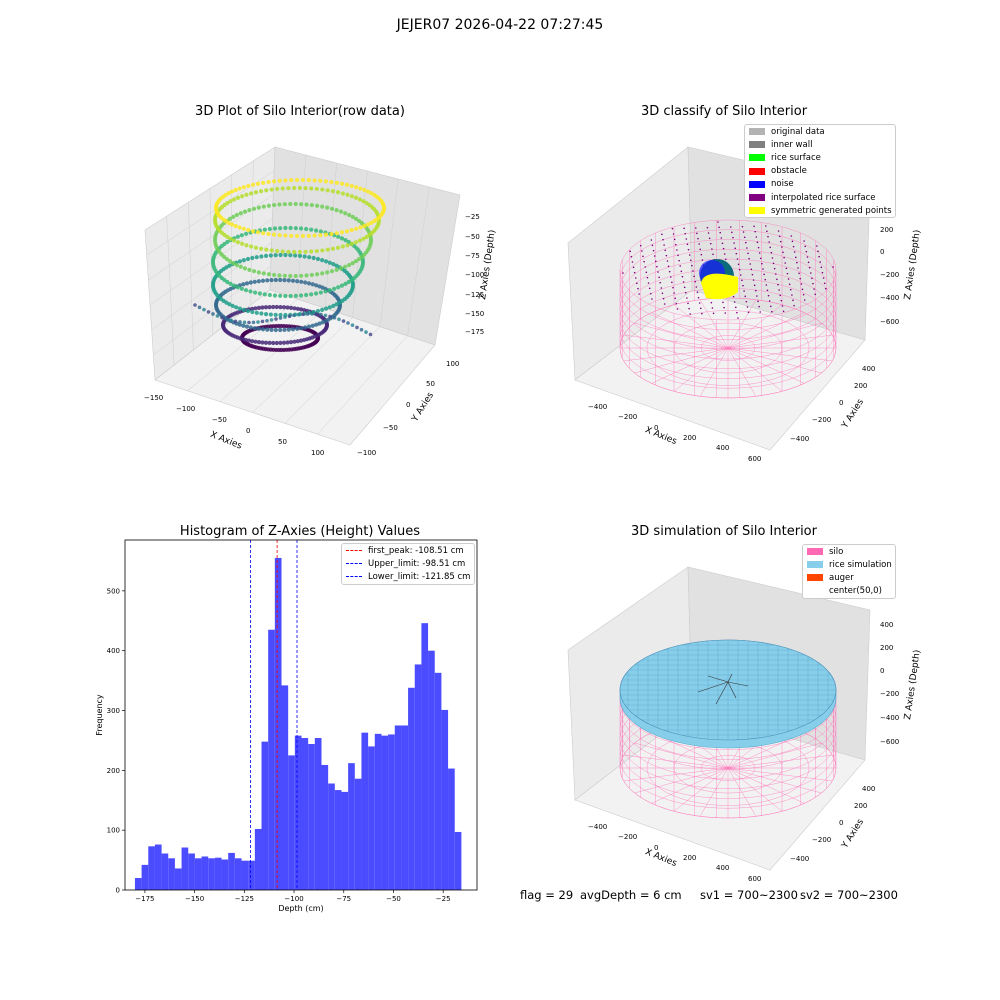 The width and height of the screenshot is (1000, 1000). Describe the element at coordinates (430, 384) in the screenshot. I see `p1-ytick: 50` at that location.